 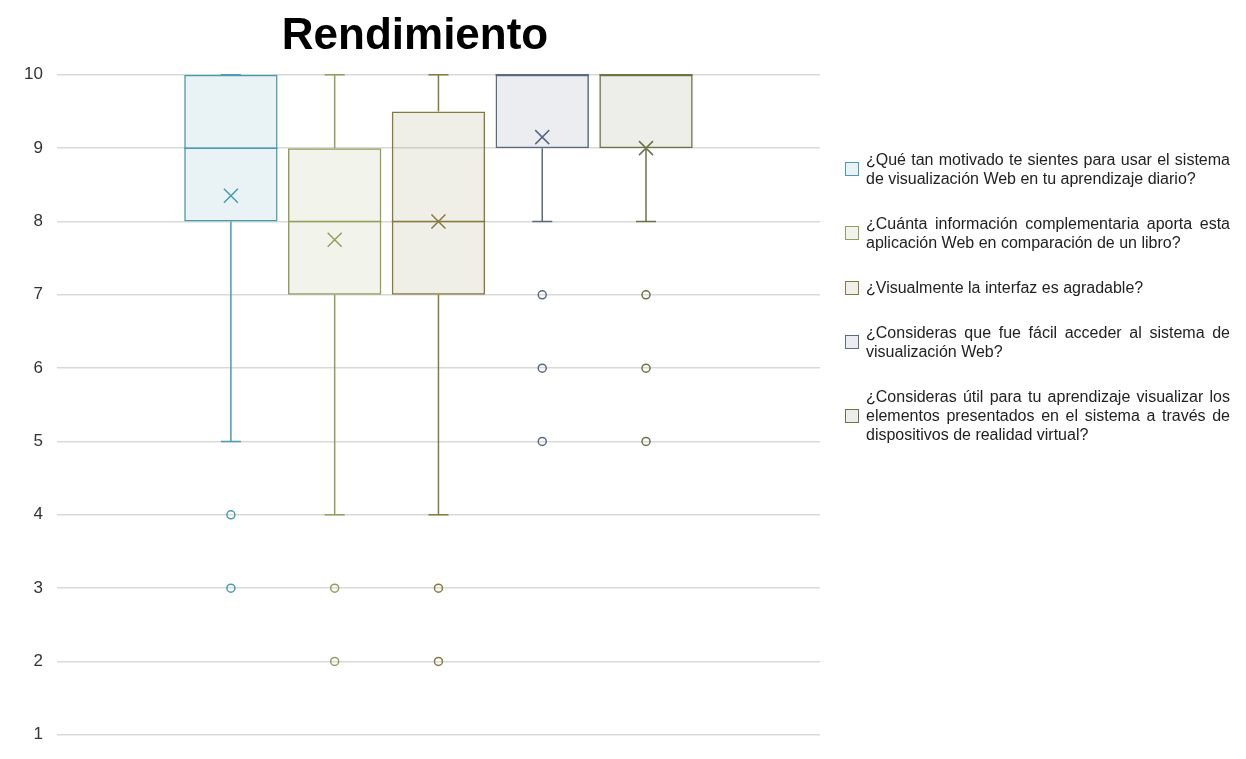 What do you see at coordinates (38, 147) in the screenshot?
I see `y-tick-label: 9` at bounding box center [38, 147].